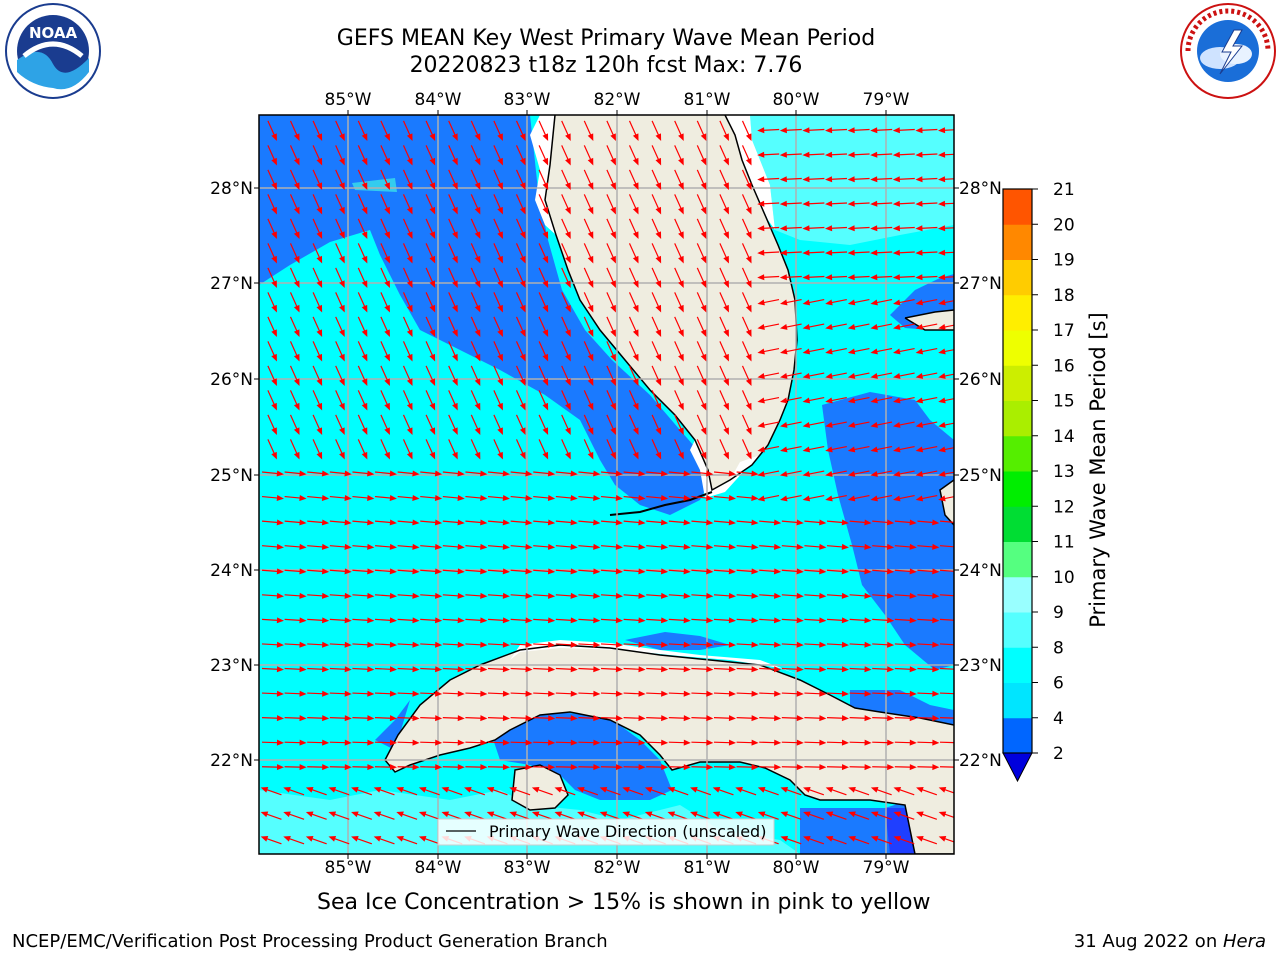  What do you see at coordinates (581, 756) in the screenshot?
I see `wave-zone-cuba-south` at bounding box center [581, 756].